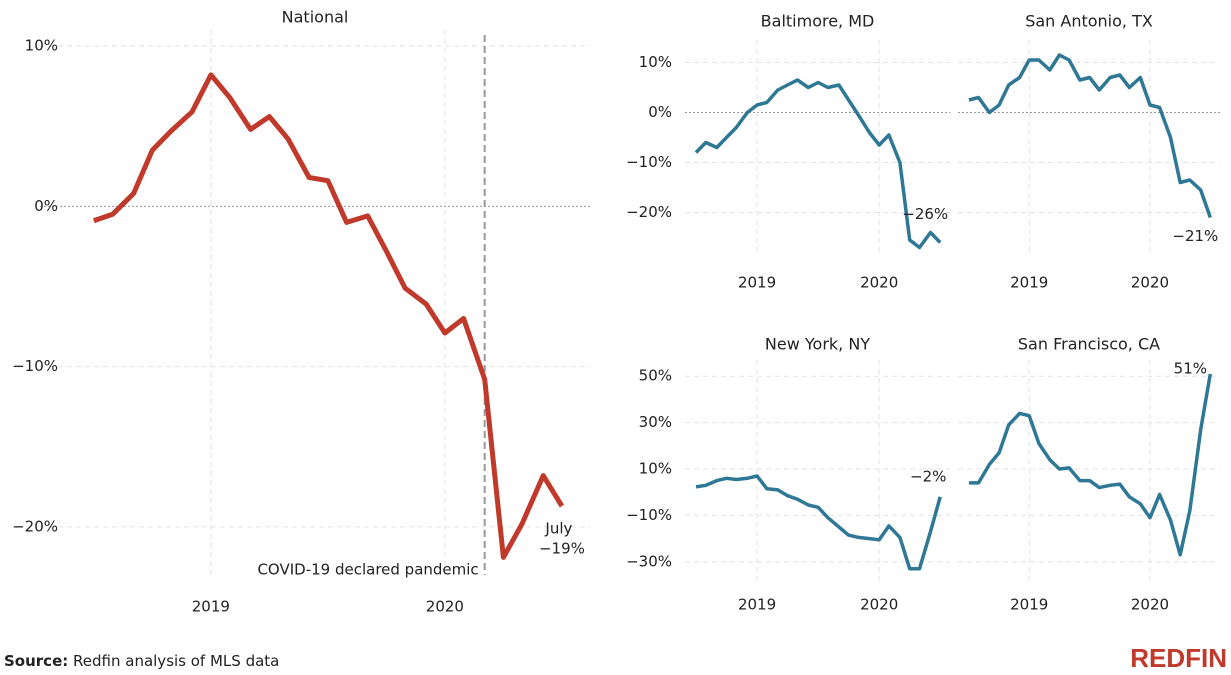 This screenshot has width=1231, height=675. Describe the element at coordinates (315, 17) in the screenshot. I see `panel-title: National` at that location.